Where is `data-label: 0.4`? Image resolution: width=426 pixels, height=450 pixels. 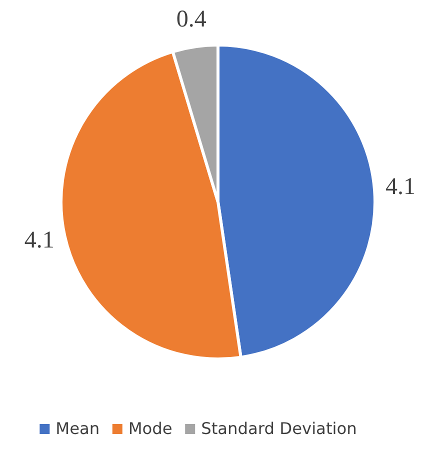
data-label: 0.4 is located at coordinates (191, 19).